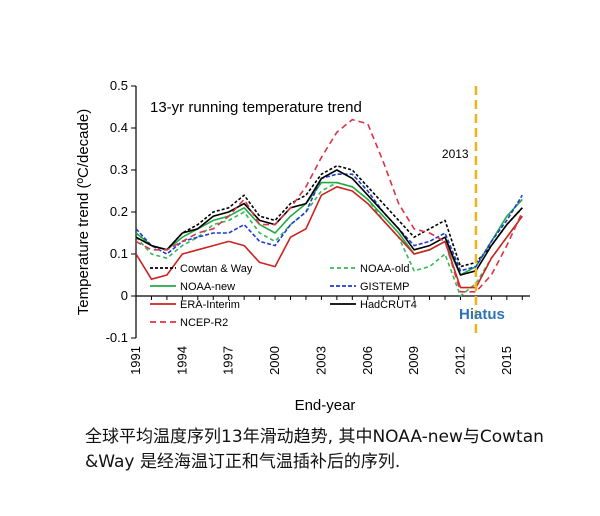  Describe the element at coordinates (117, 337) in the screenshot. I see `y-tick-label: -0.1` at that location.